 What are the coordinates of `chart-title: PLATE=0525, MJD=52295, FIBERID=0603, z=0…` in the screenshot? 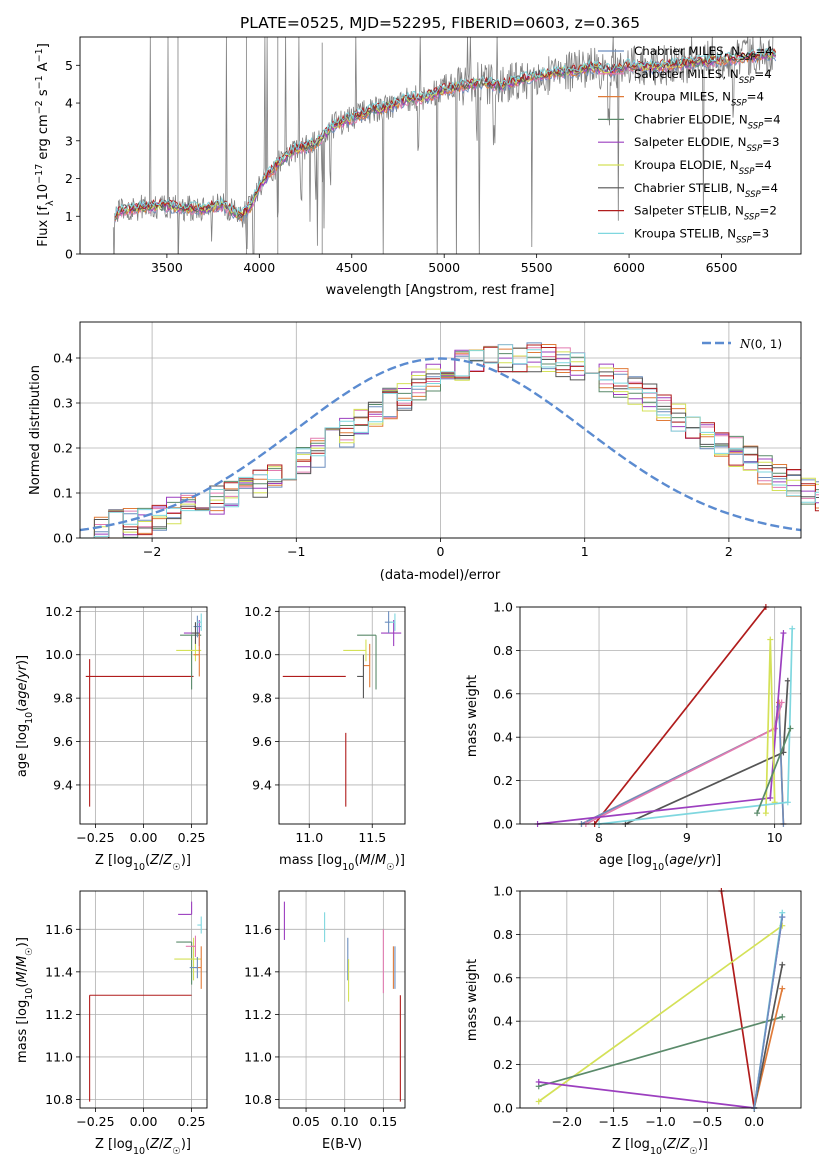 It's located at (440, 23).